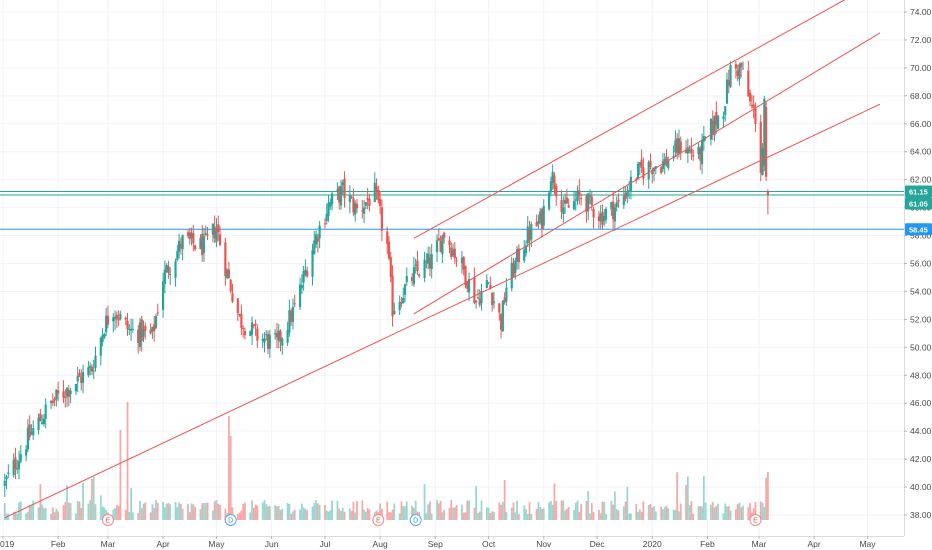 The height and width of the screenshot is (550, 932). Describe the element at coordinates (58, 544) in the screenshot. I see `x-tick-label: Feb` at that location.